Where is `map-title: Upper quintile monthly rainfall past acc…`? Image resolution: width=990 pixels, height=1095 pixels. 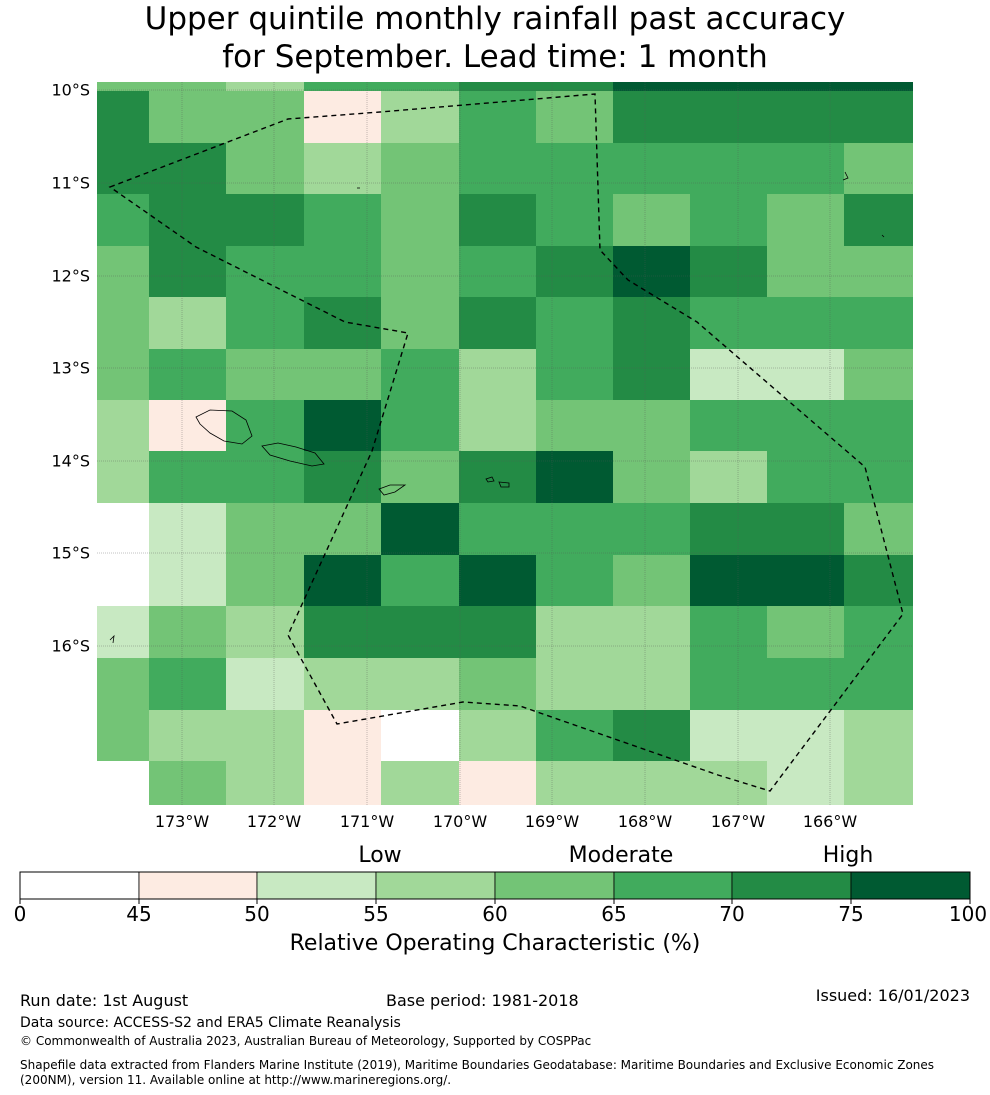
map-title: Upper quintile monthly rainfall past acc… is located at coordinates (495, 38).